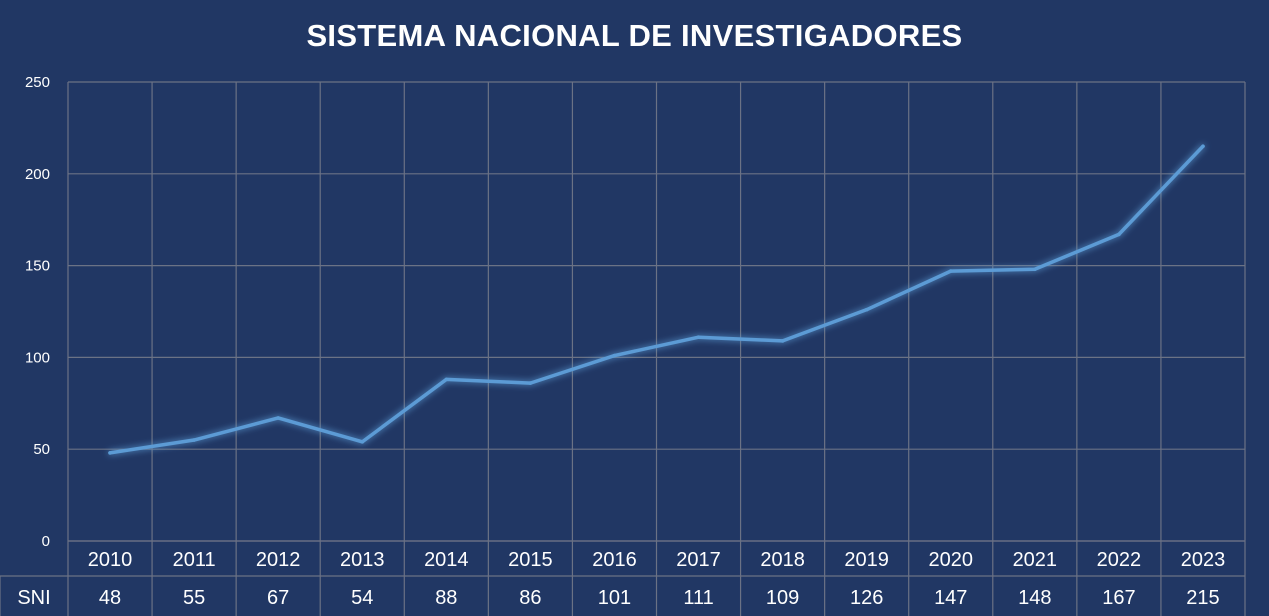 The image size is (1269, 616). What do you see at coordinates (362, 560) in the screenshot?
I see `x-tick-label: 2013` at bounding box center [362, 560].